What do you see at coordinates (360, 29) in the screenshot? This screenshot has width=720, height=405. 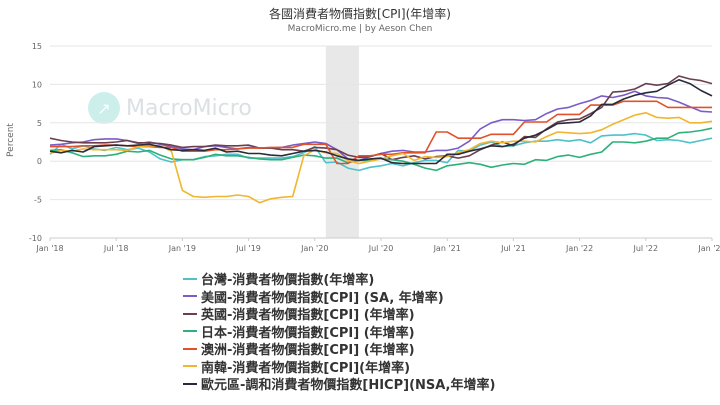 I see `chart-subtitle: MacroMicro.me | by Aeson Chen` at bounding box center [360, 29].